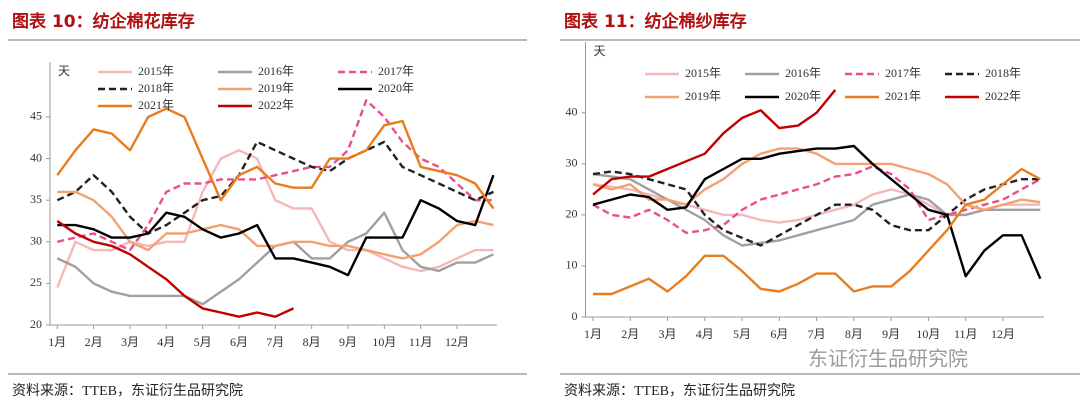 This screenshot has height=413, width=1080. What do you see at coordinates (36, 116) in the screenshot?
I see `y-tick-label: 45` at bounding box center [36, 116].